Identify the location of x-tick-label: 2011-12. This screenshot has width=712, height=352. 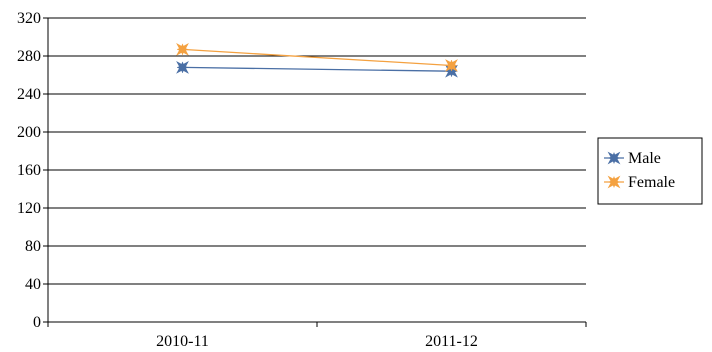
(451, 341).